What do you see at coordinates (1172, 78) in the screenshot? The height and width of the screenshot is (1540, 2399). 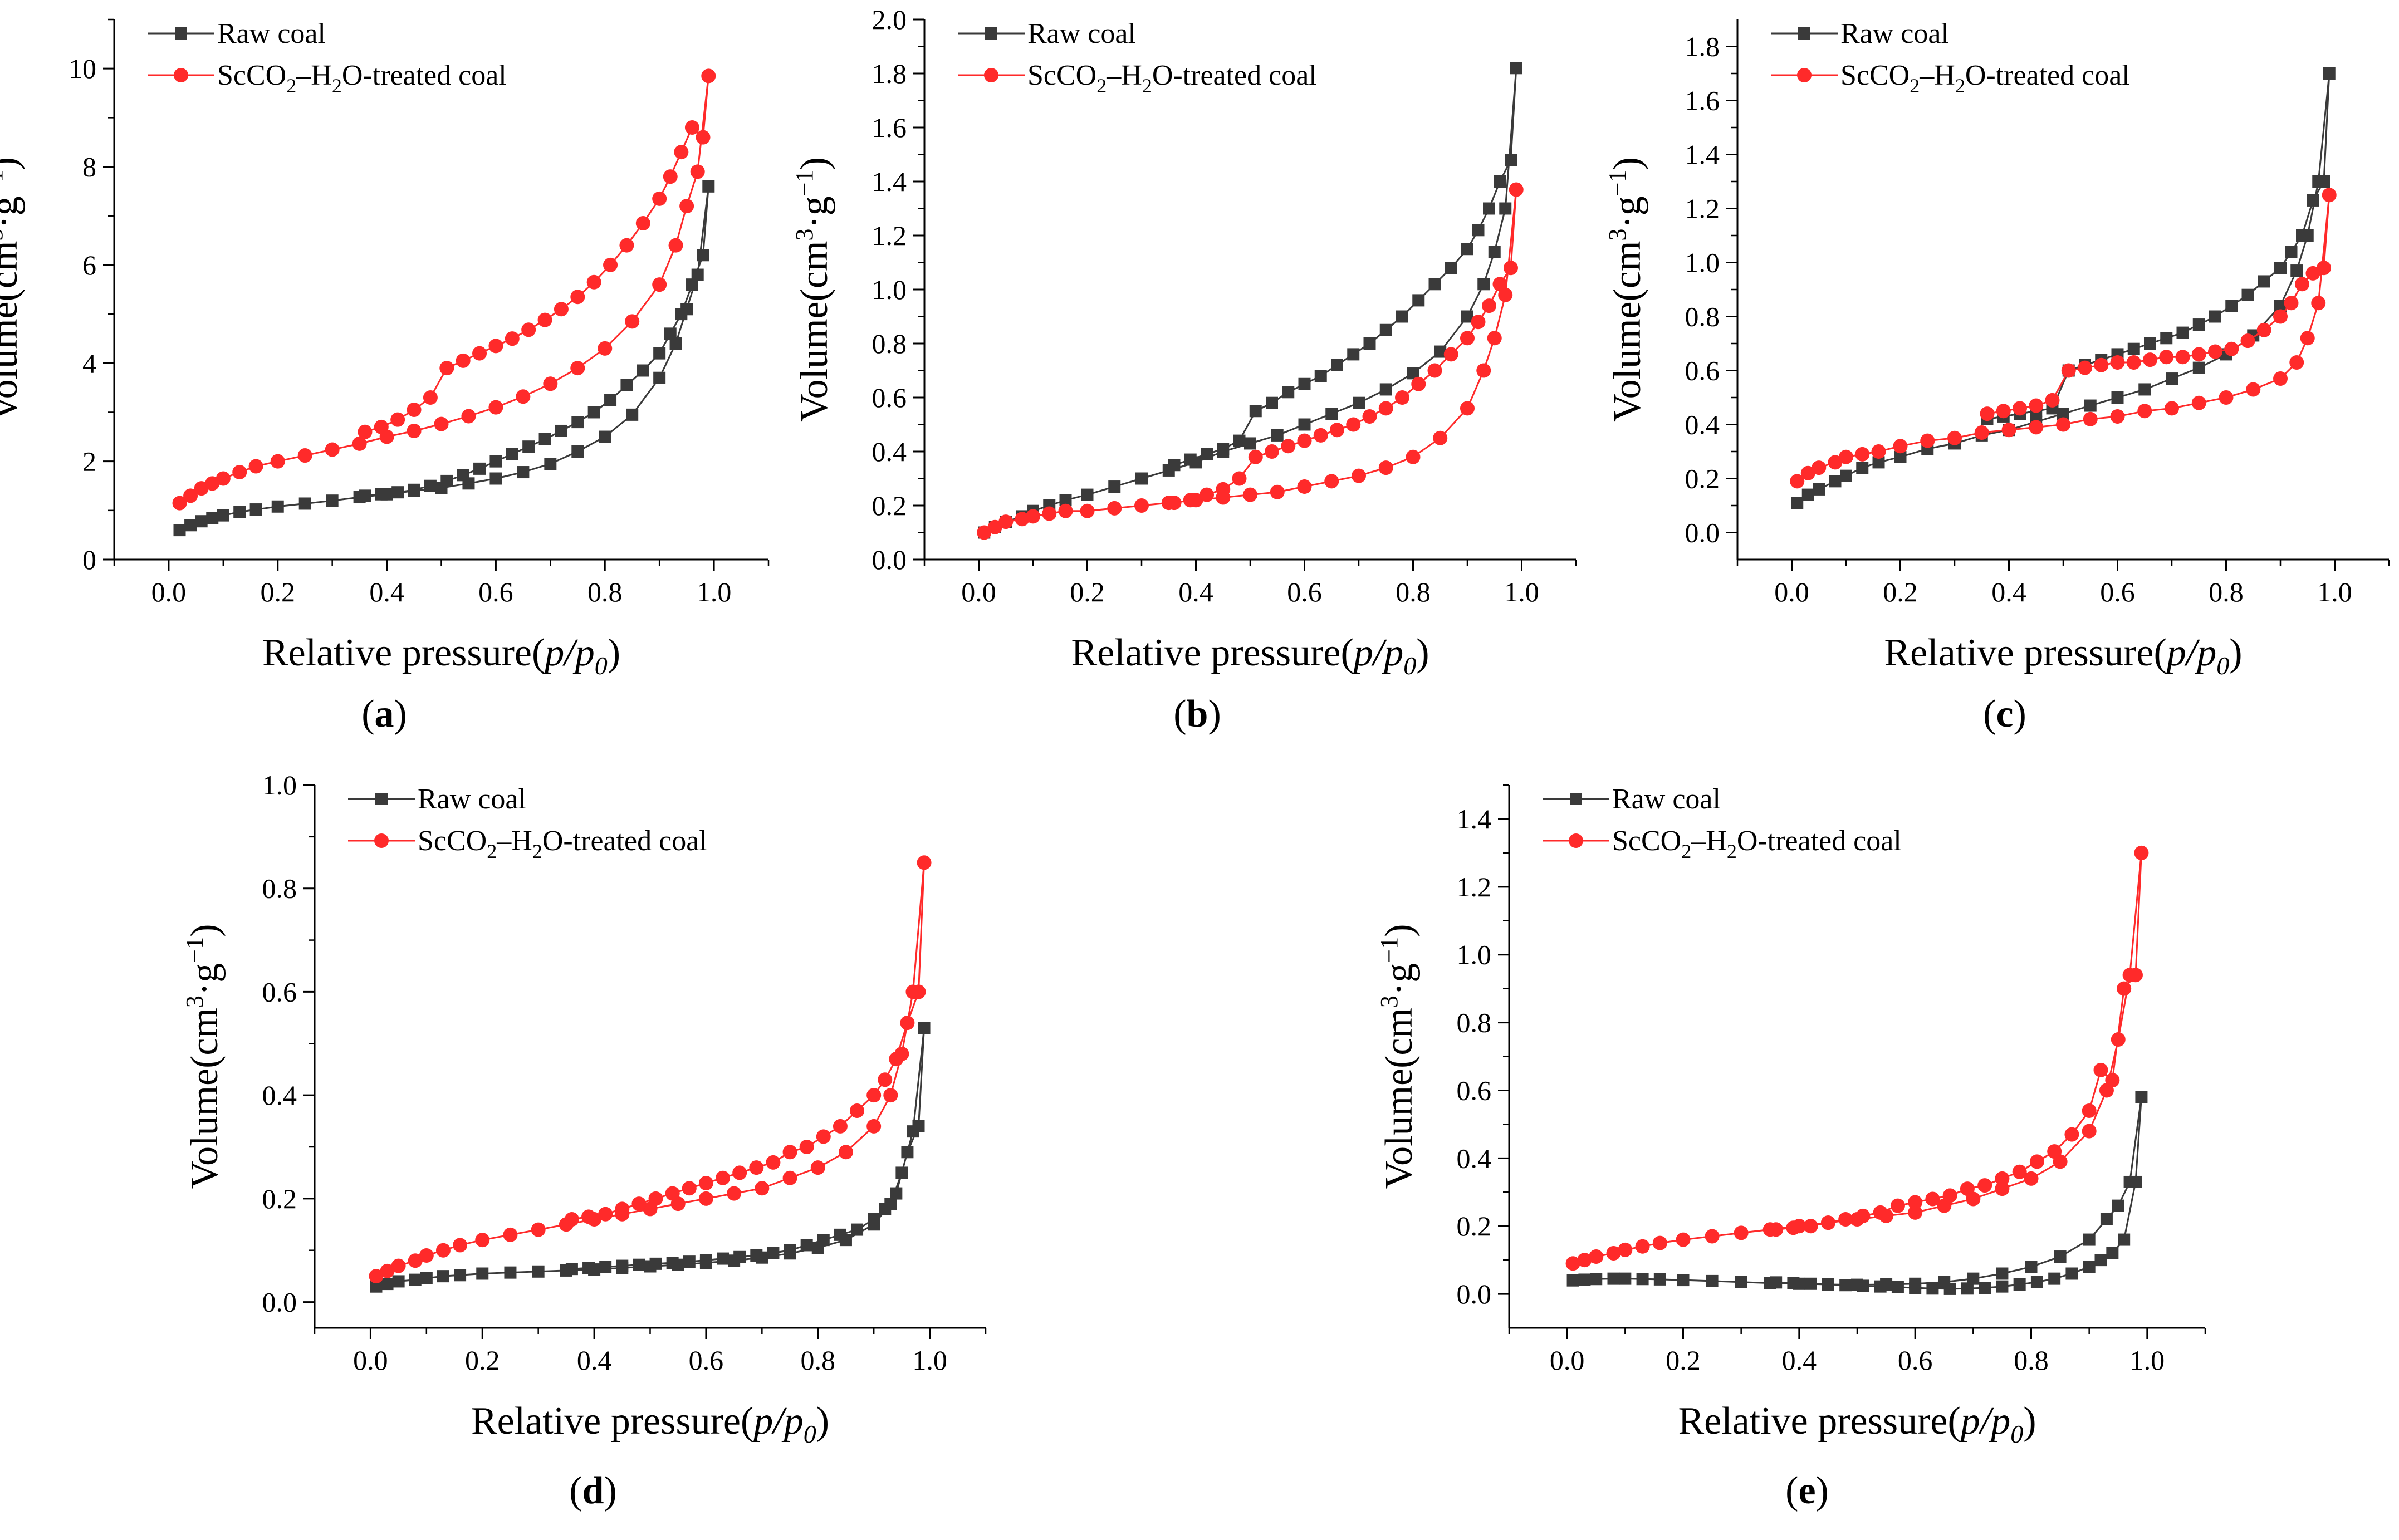 I see `legend-label: ScCO2–H2O-treated coal` at bounding box center [1172, 78].